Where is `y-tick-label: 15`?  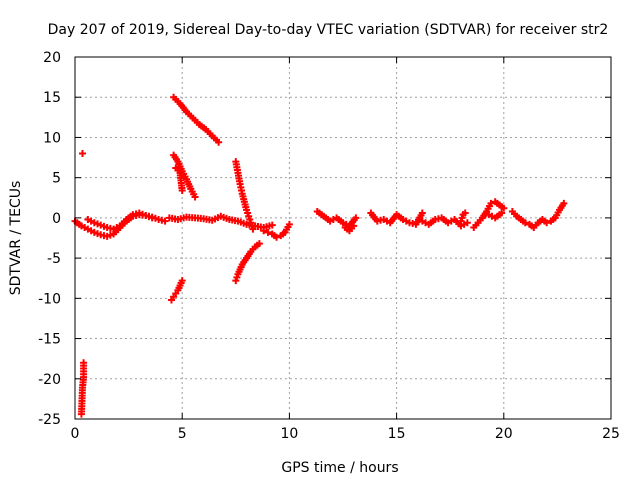 y-tick-label: 15 is located at coordinates (52, 98).